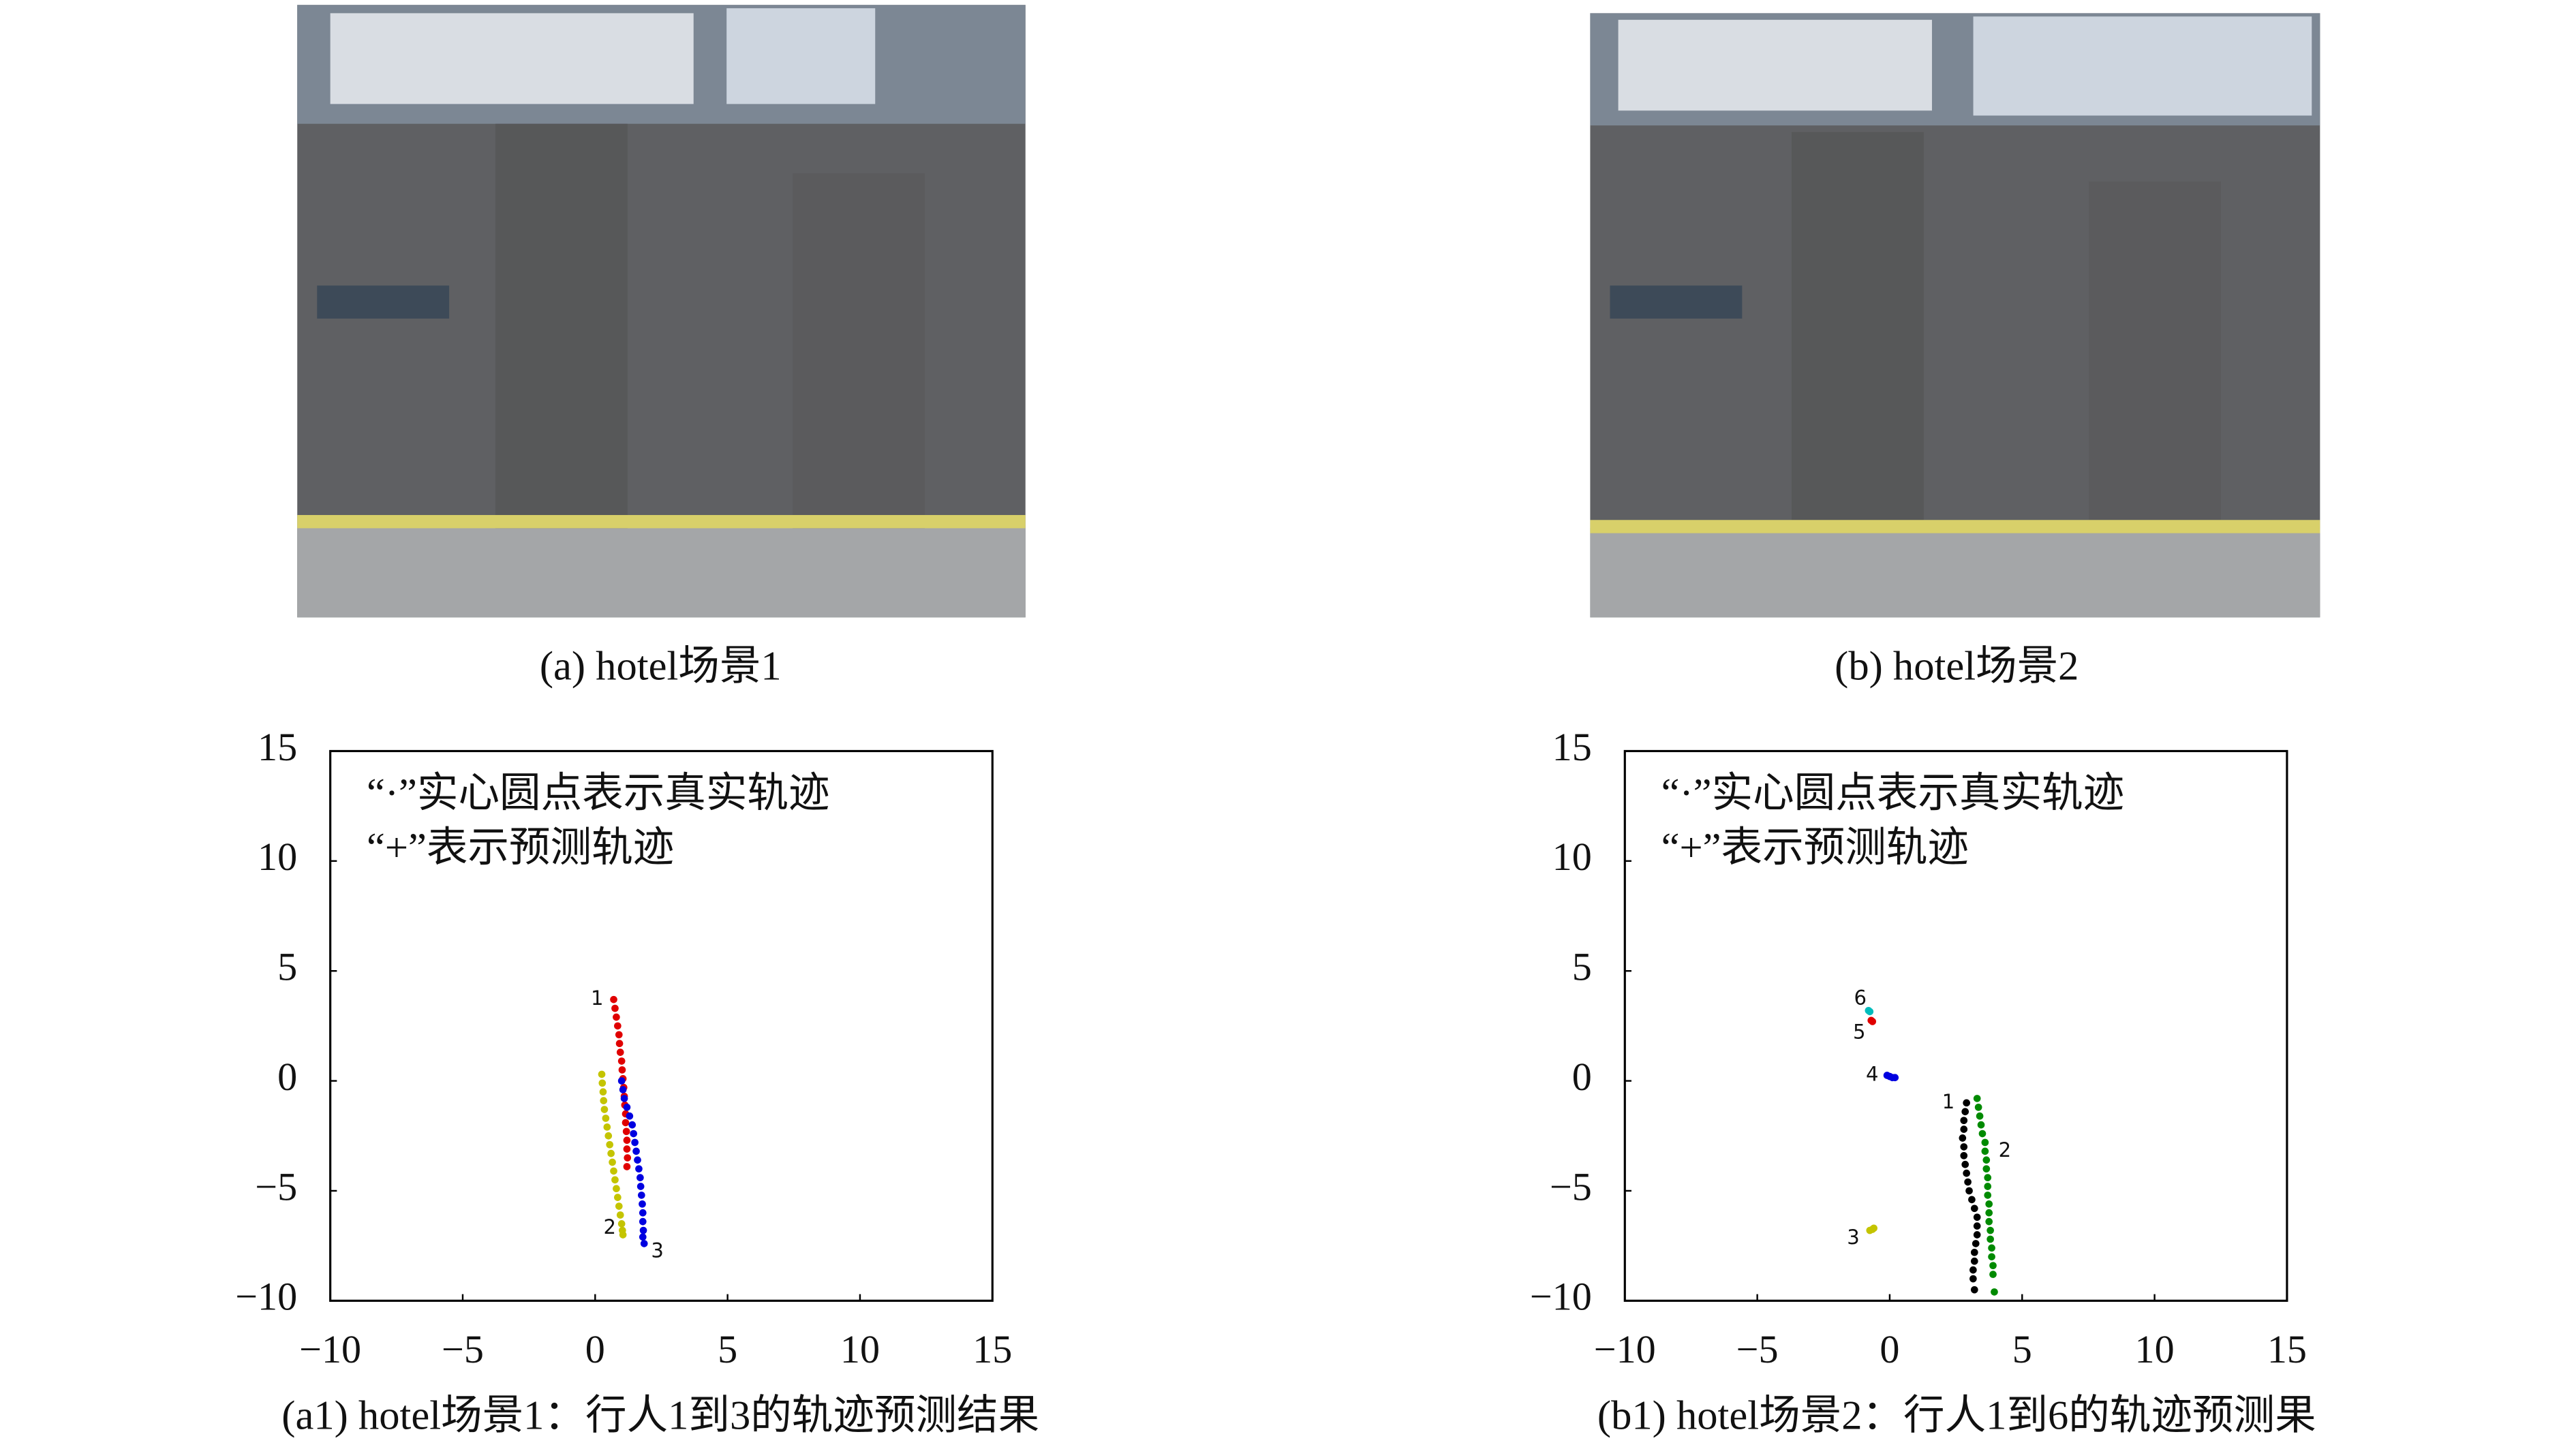 The image size is (2576, 1447). I want to click on y-tick-label: −10, so click(266, 1297).